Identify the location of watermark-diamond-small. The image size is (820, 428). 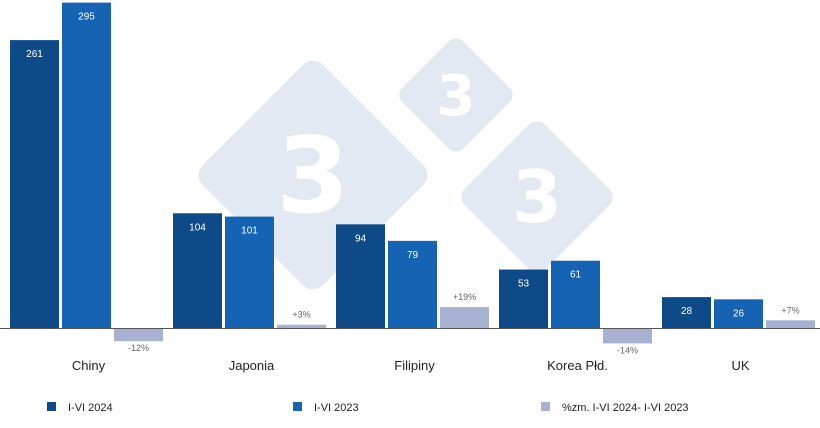
(456, 95).